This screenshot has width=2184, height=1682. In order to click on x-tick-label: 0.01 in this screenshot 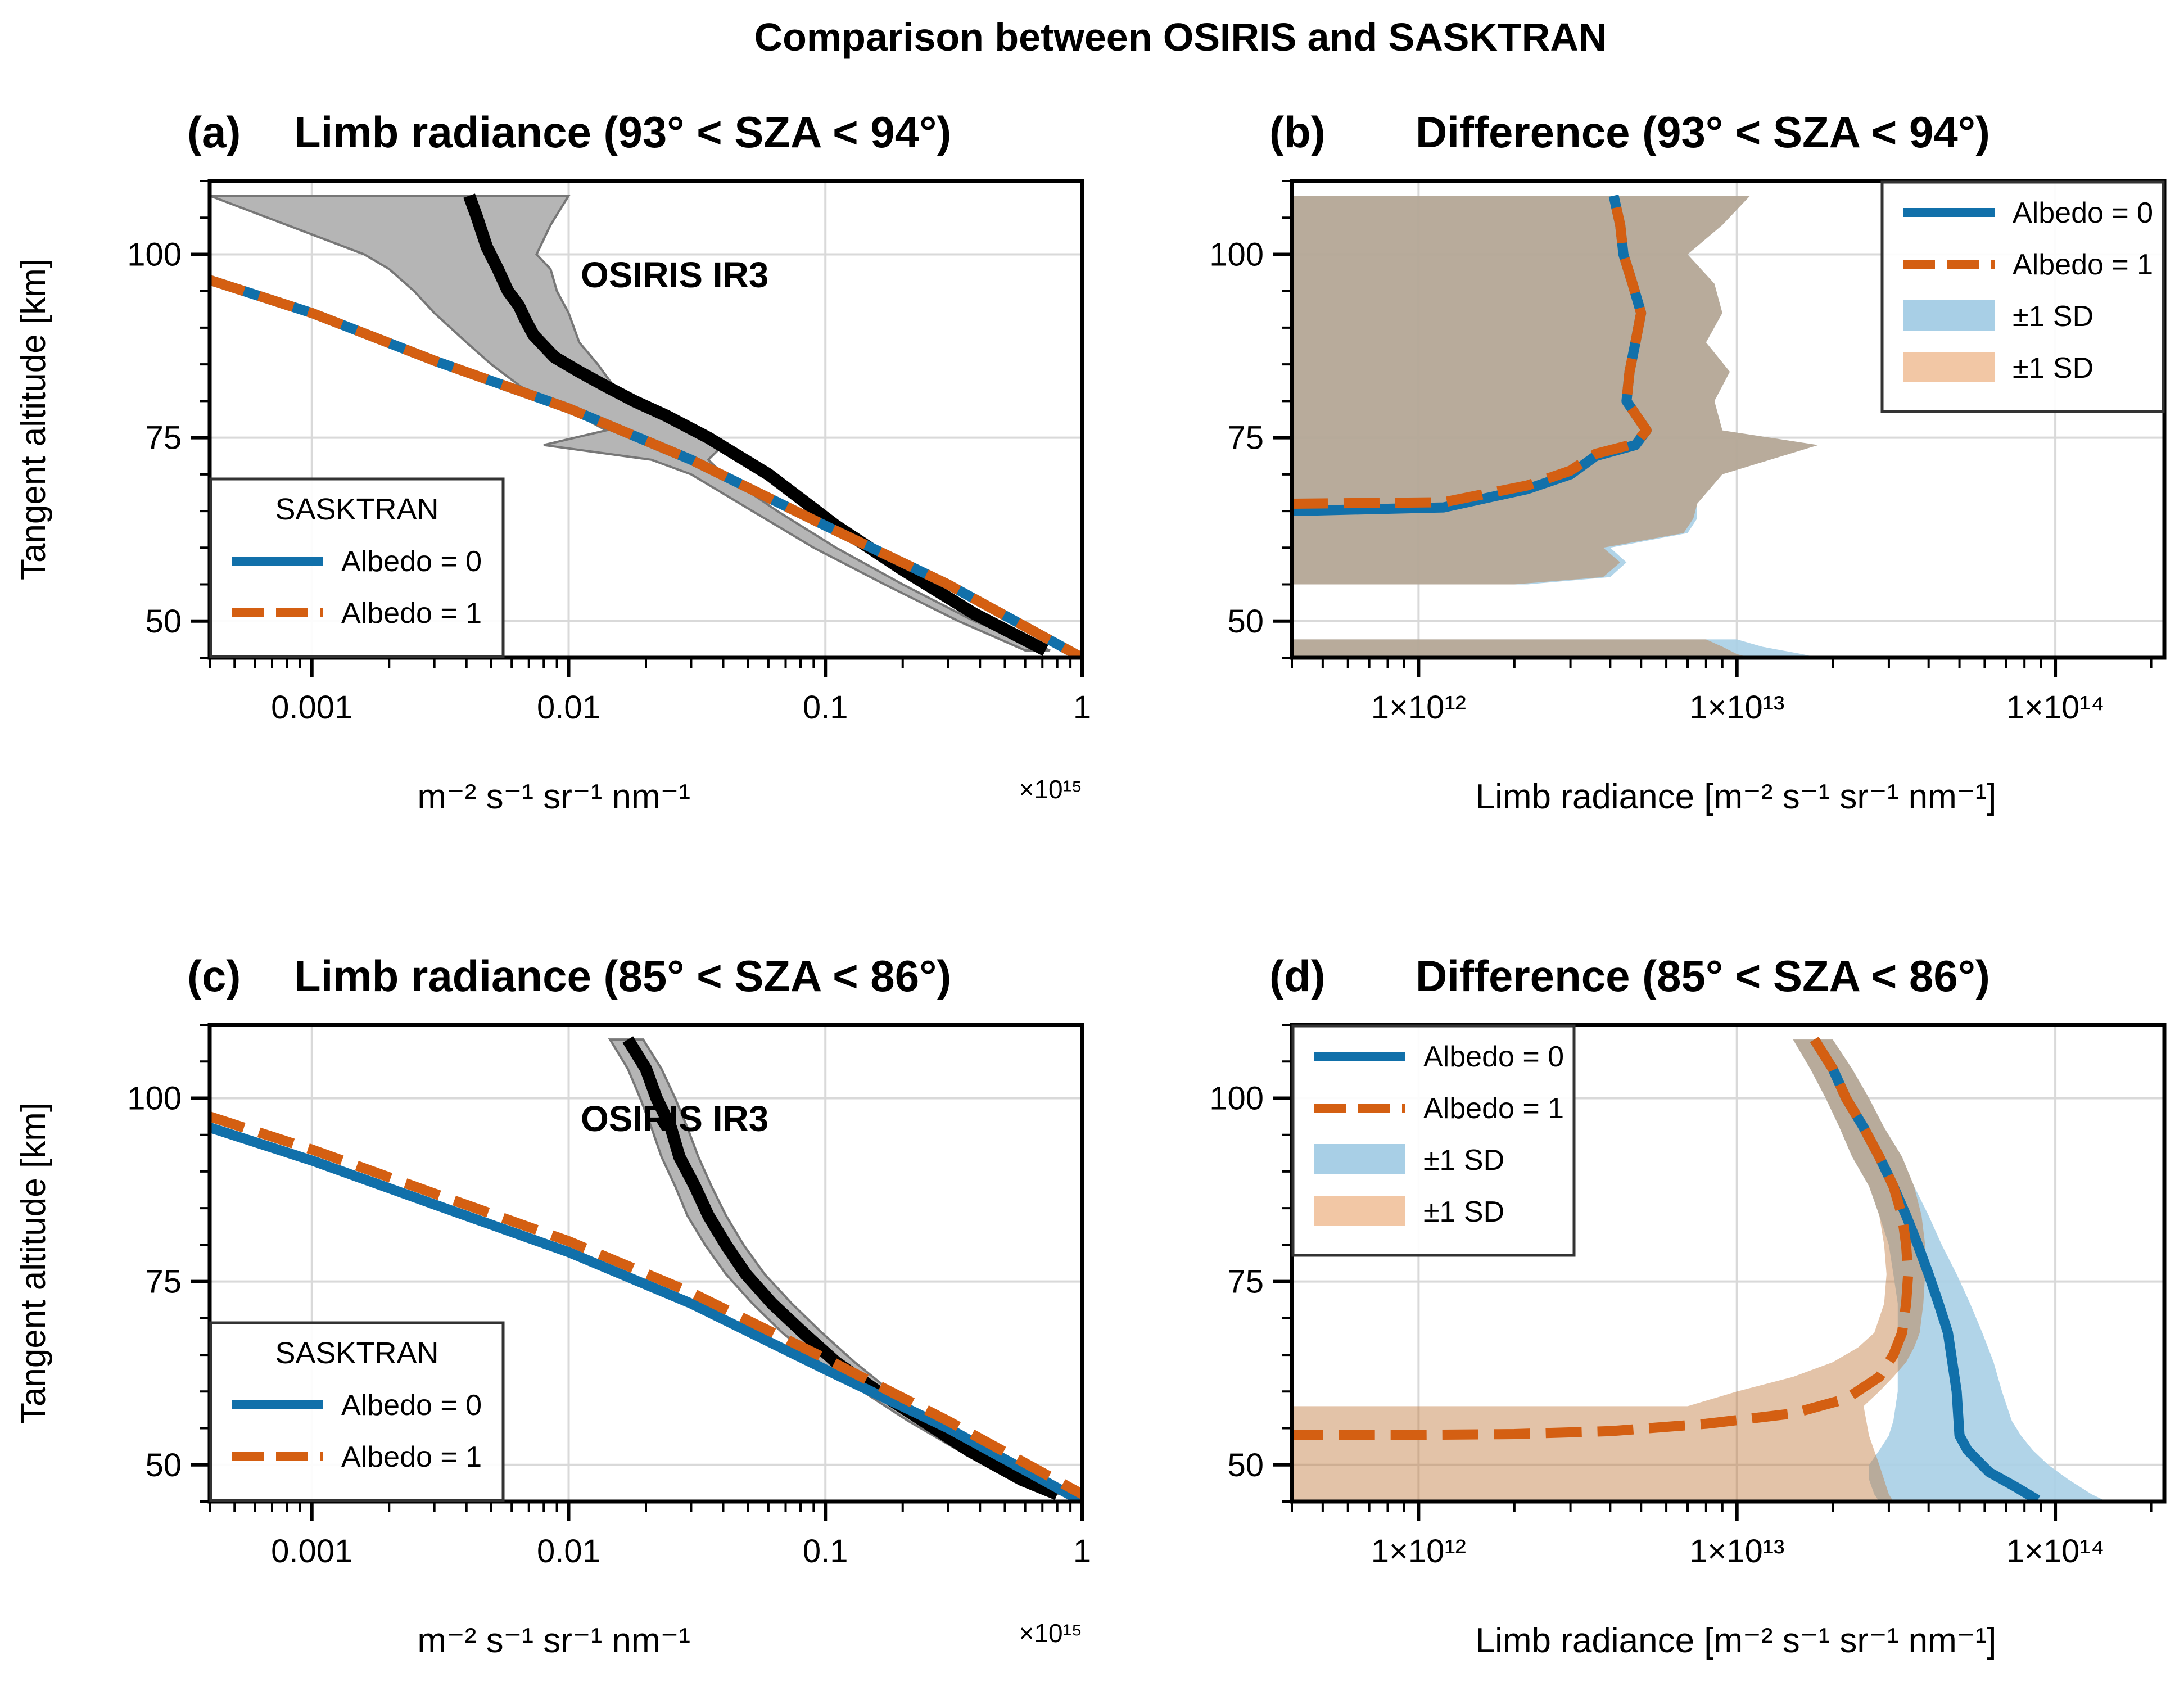, I will do `click(568, 1551)`.